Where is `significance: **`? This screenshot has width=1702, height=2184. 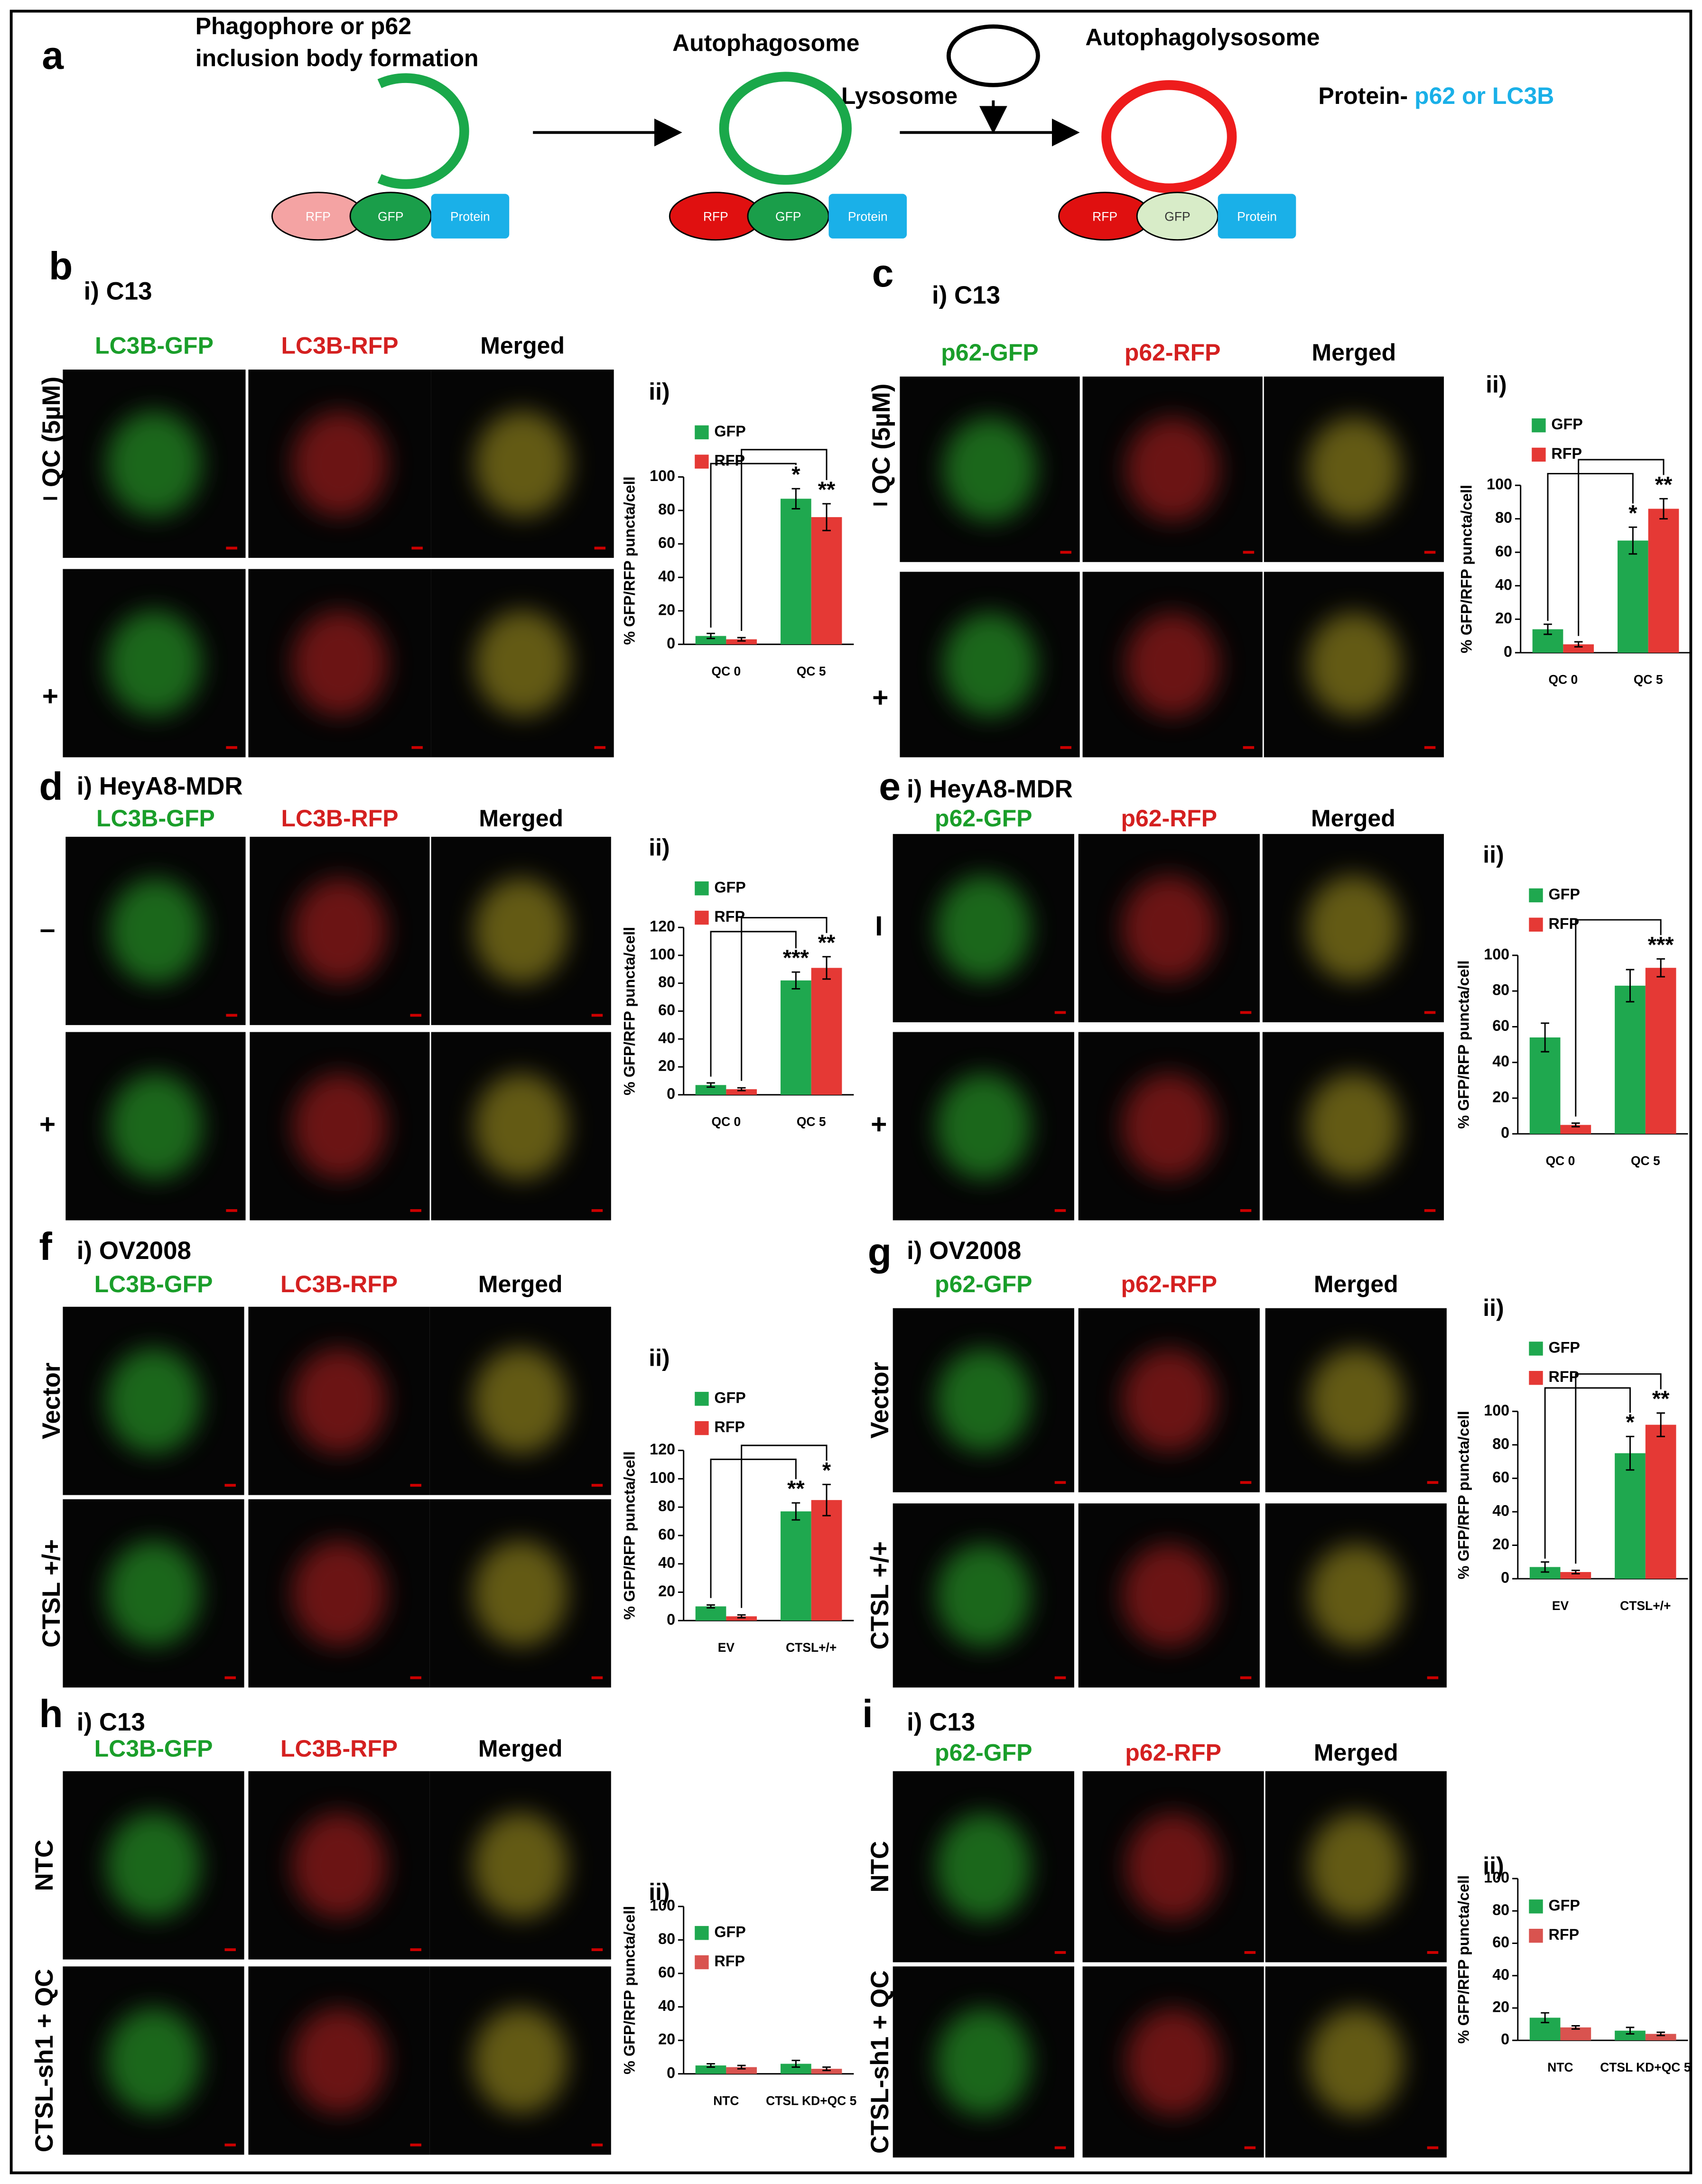 significance: ** is located at coordinates (1661, 1398).